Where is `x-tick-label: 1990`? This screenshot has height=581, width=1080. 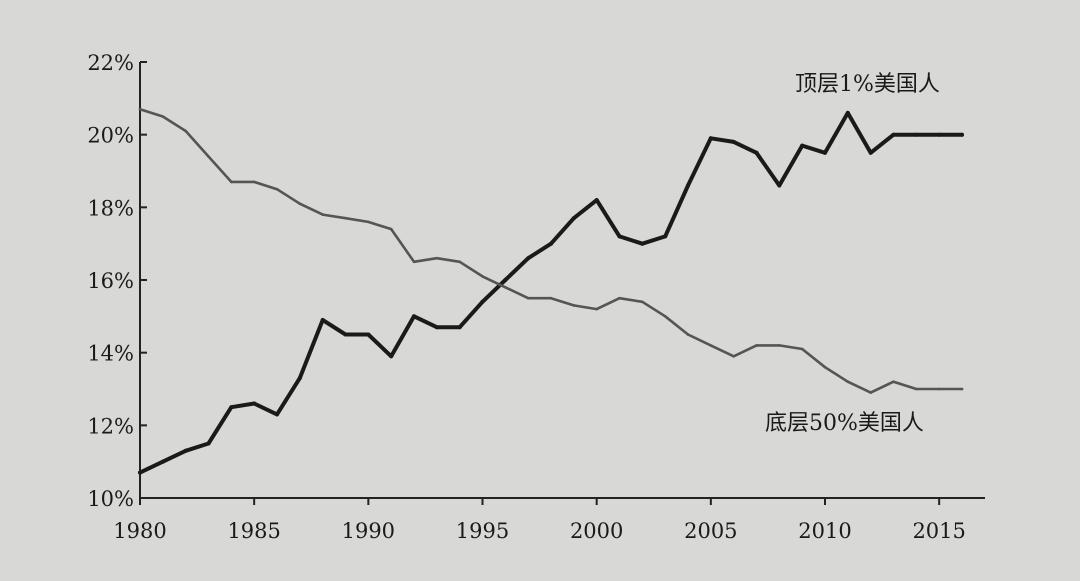 x-tick-label: 1990 is located at coordinates (368, 531).